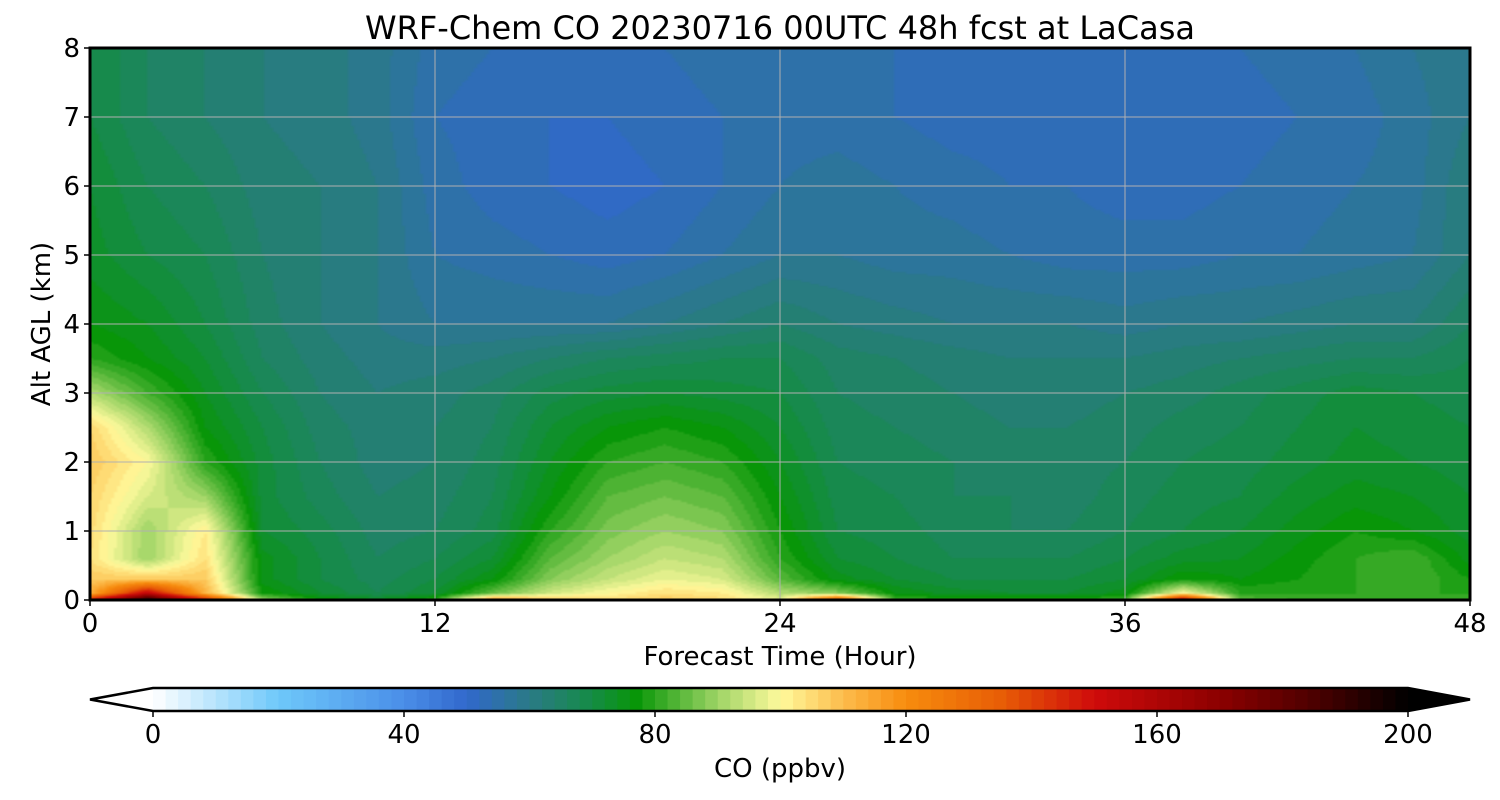 The height and width of the screenshot is (800, 1500). Describe the element at coordinates (71, 118) in the screenshot. I see `y-tick-label: 7` at that location.